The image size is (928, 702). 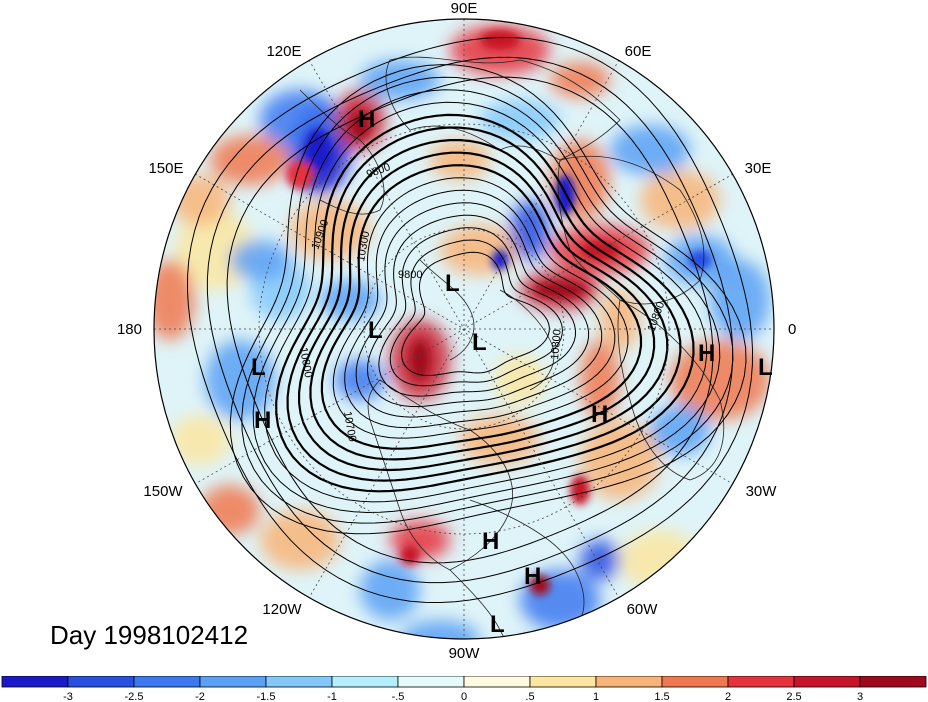 What do you see at coordinates (398, 696) in the screenshot?
I see `colorbar-tick-label: -.5` at bounding box center [398, 696].